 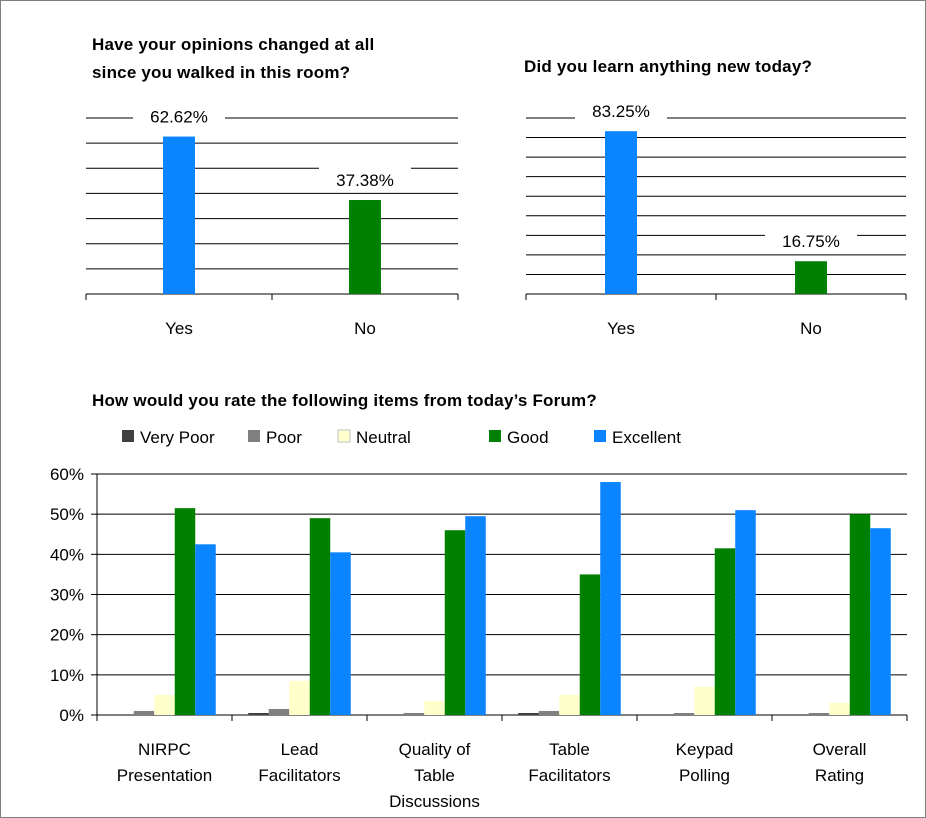 I want to click on legend-swatch-good, so click(x=495, y=436).